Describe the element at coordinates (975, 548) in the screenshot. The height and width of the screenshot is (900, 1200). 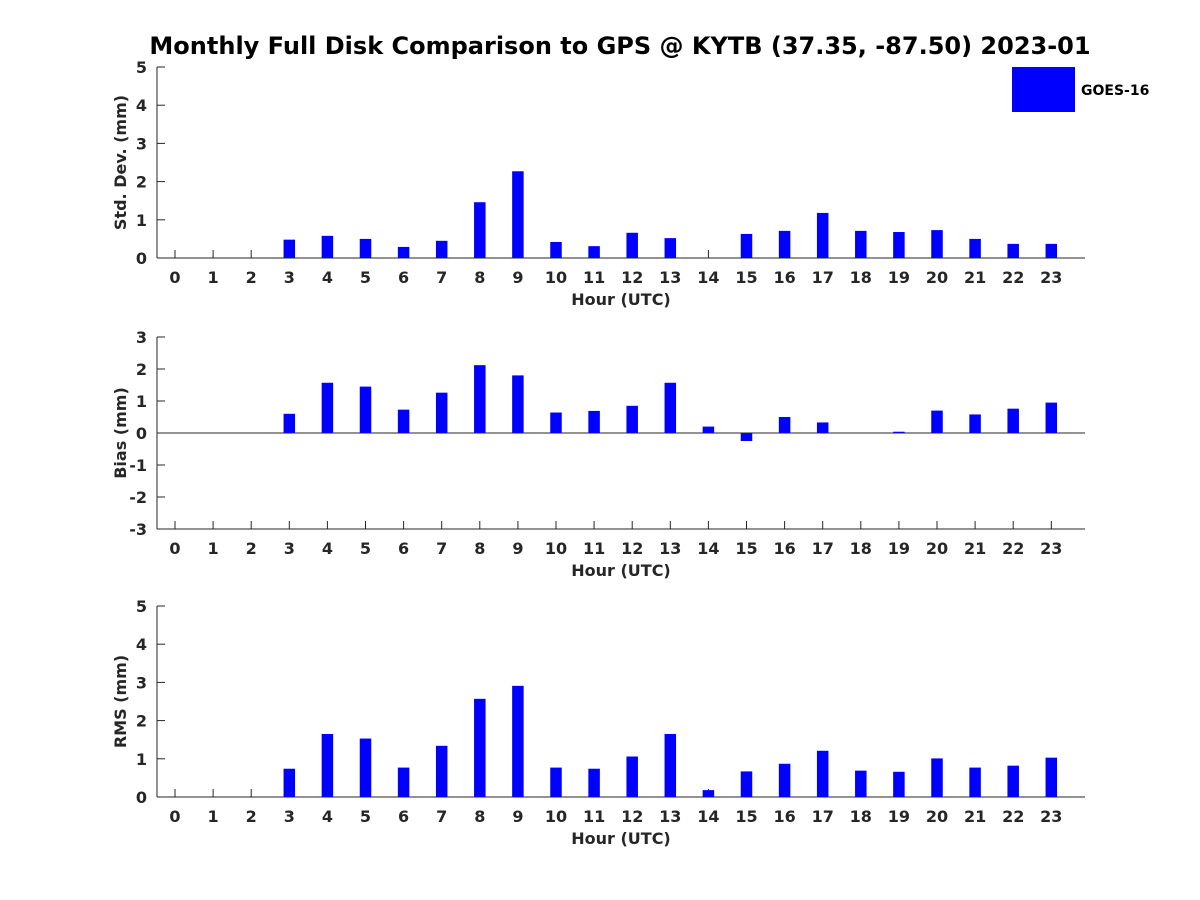
I see `x-tick-label: 21` at that location.